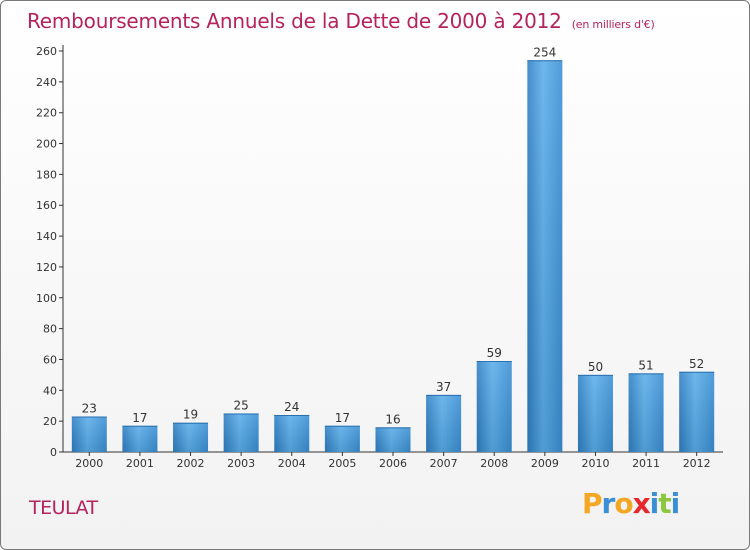 Image resolution: width=750 pixels, height=550 pixels. What do you see at coordinates (545, 256) in the screenshot?
I see `bar-shade-2009` at bounding box center [545, 256].